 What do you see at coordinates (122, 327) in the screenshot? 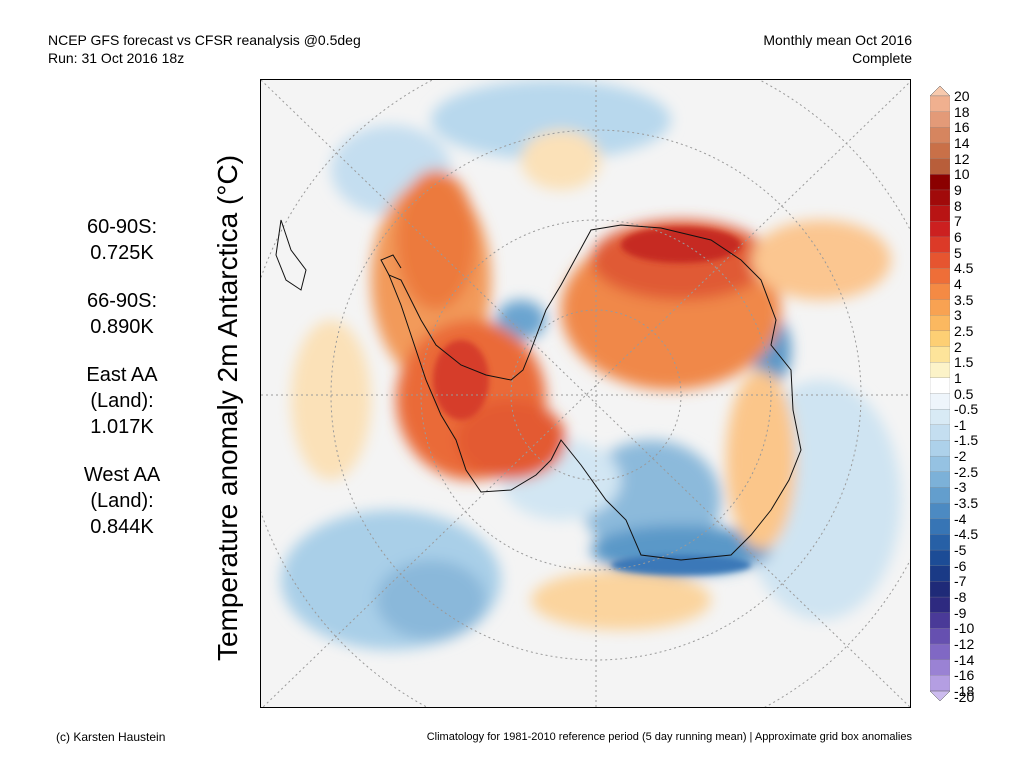
I see `stat-value: 0.890K` at bounding box center [122, 327].